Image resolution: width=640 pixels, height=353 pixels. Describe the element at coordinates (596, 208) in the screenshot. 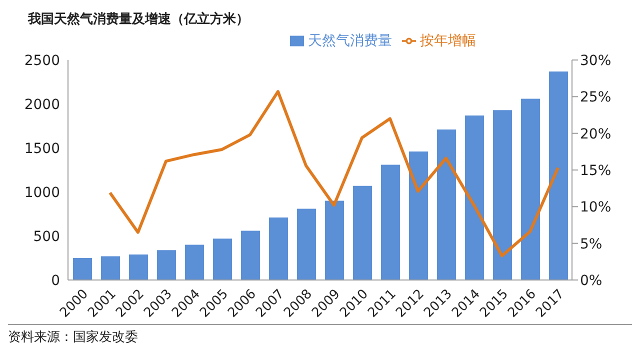

I see `y2-tick-label: 10%` at that location.